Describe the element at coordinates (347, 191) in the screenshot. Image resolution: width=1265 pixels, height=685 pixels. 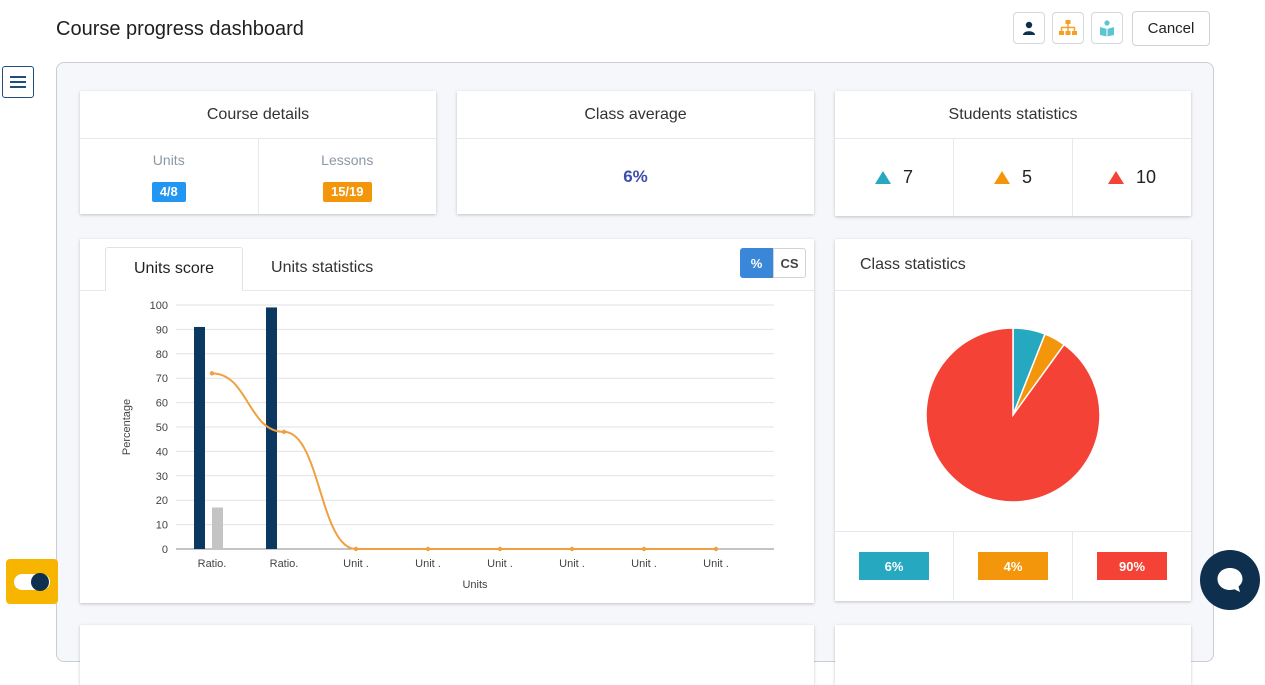
I see `lessons-badge: 15/19` at that location.